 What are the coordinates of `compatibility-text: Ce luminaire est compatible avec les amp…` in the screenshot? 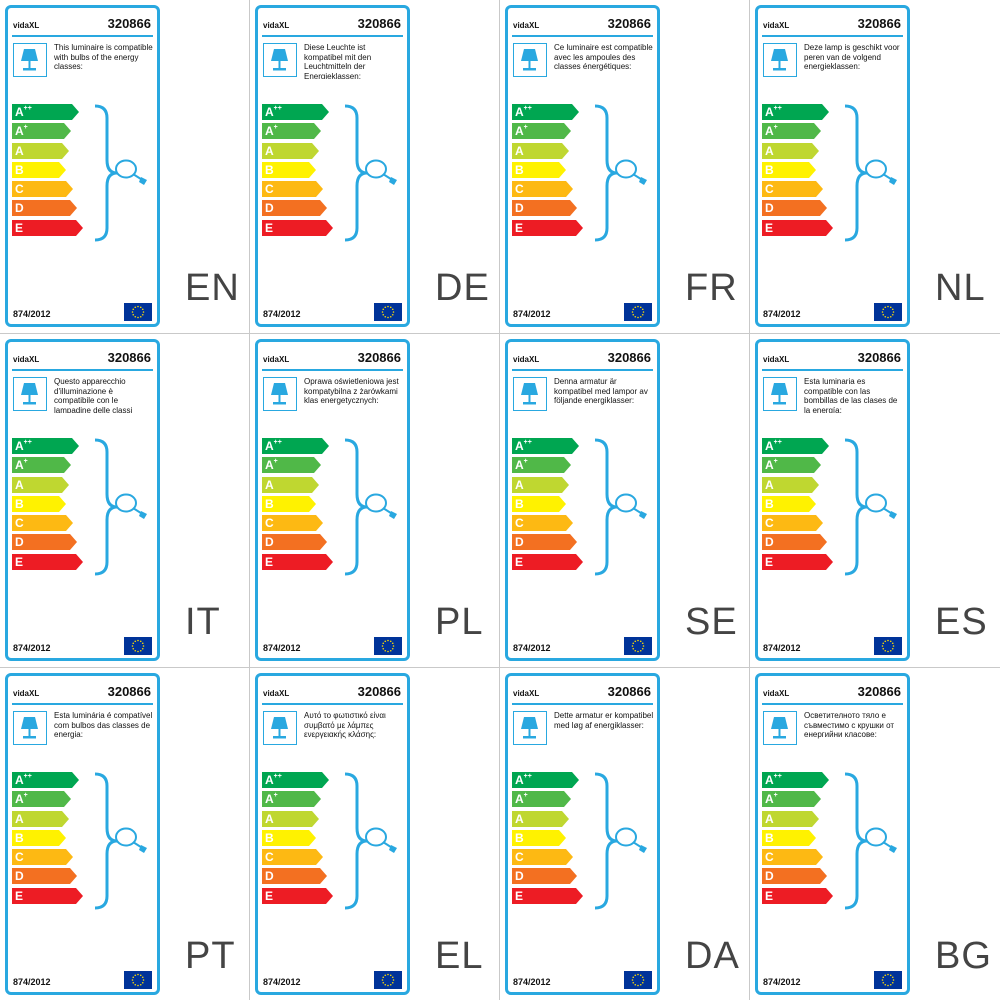 It's located at (603, 57).